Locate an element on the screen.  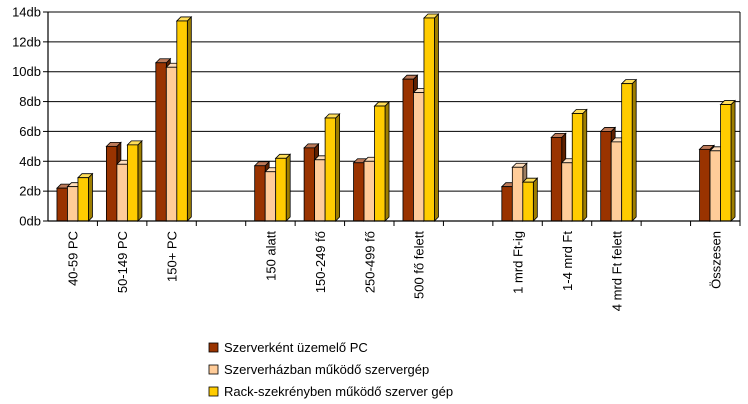
legend-item: Rack-szekrényben működő szerver gép is located at coordinates (330, 391).